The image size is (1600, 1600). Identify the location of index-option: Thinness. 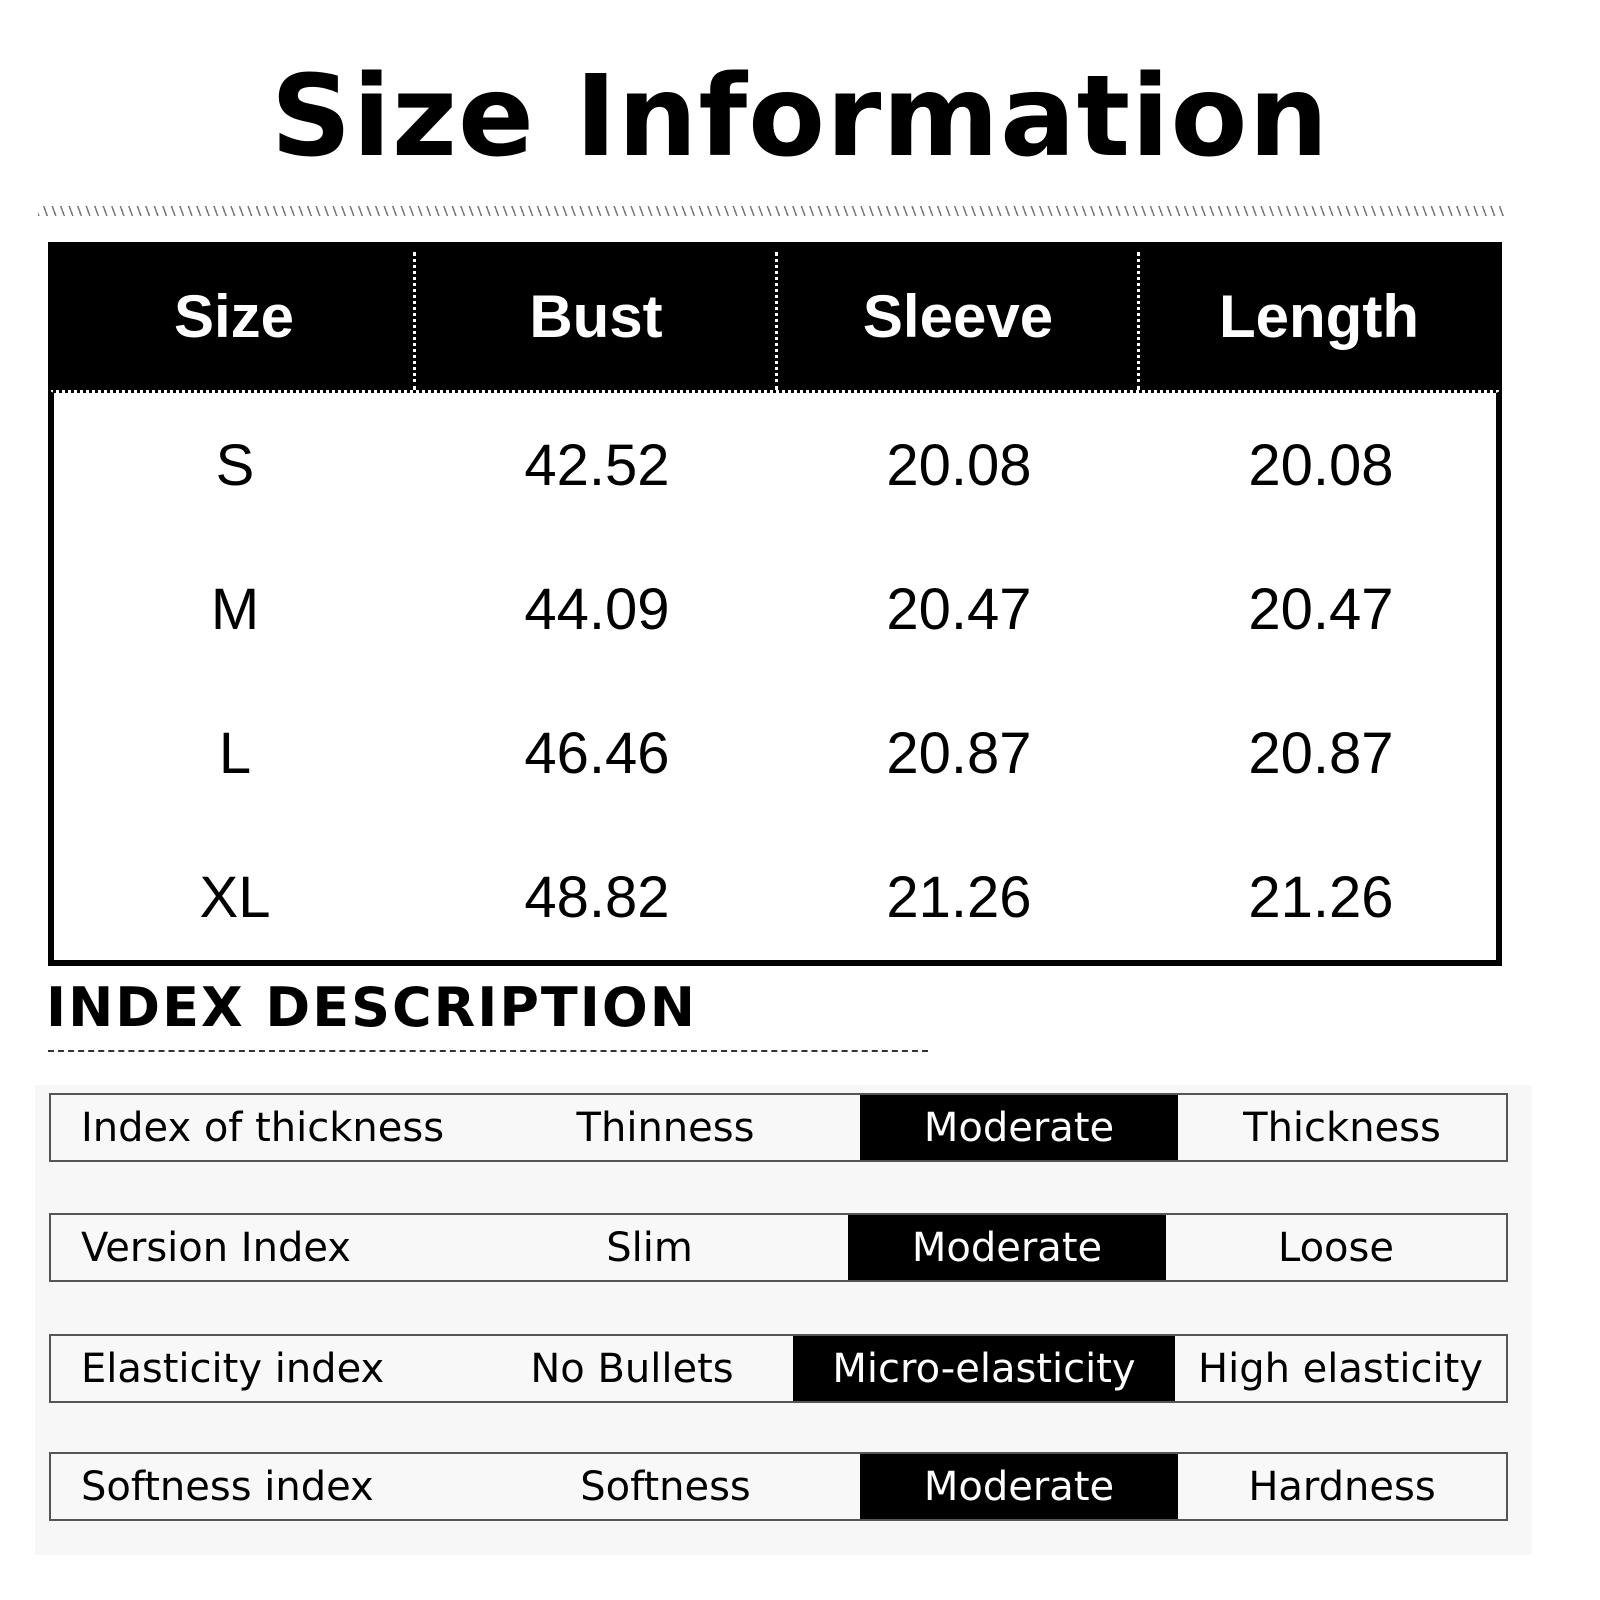
(665, 1127).